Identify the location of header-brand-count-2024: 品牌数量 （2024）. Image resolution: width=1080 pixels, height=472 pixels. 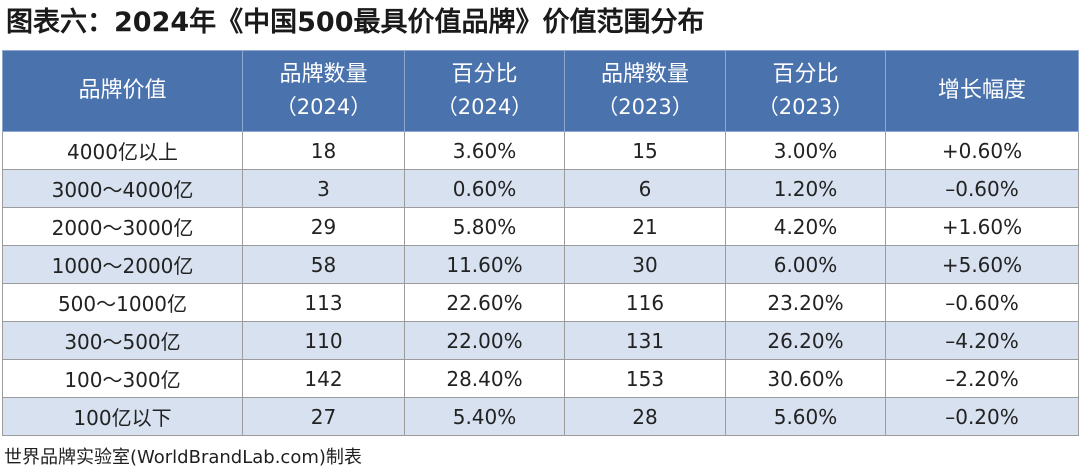
(323, 91).